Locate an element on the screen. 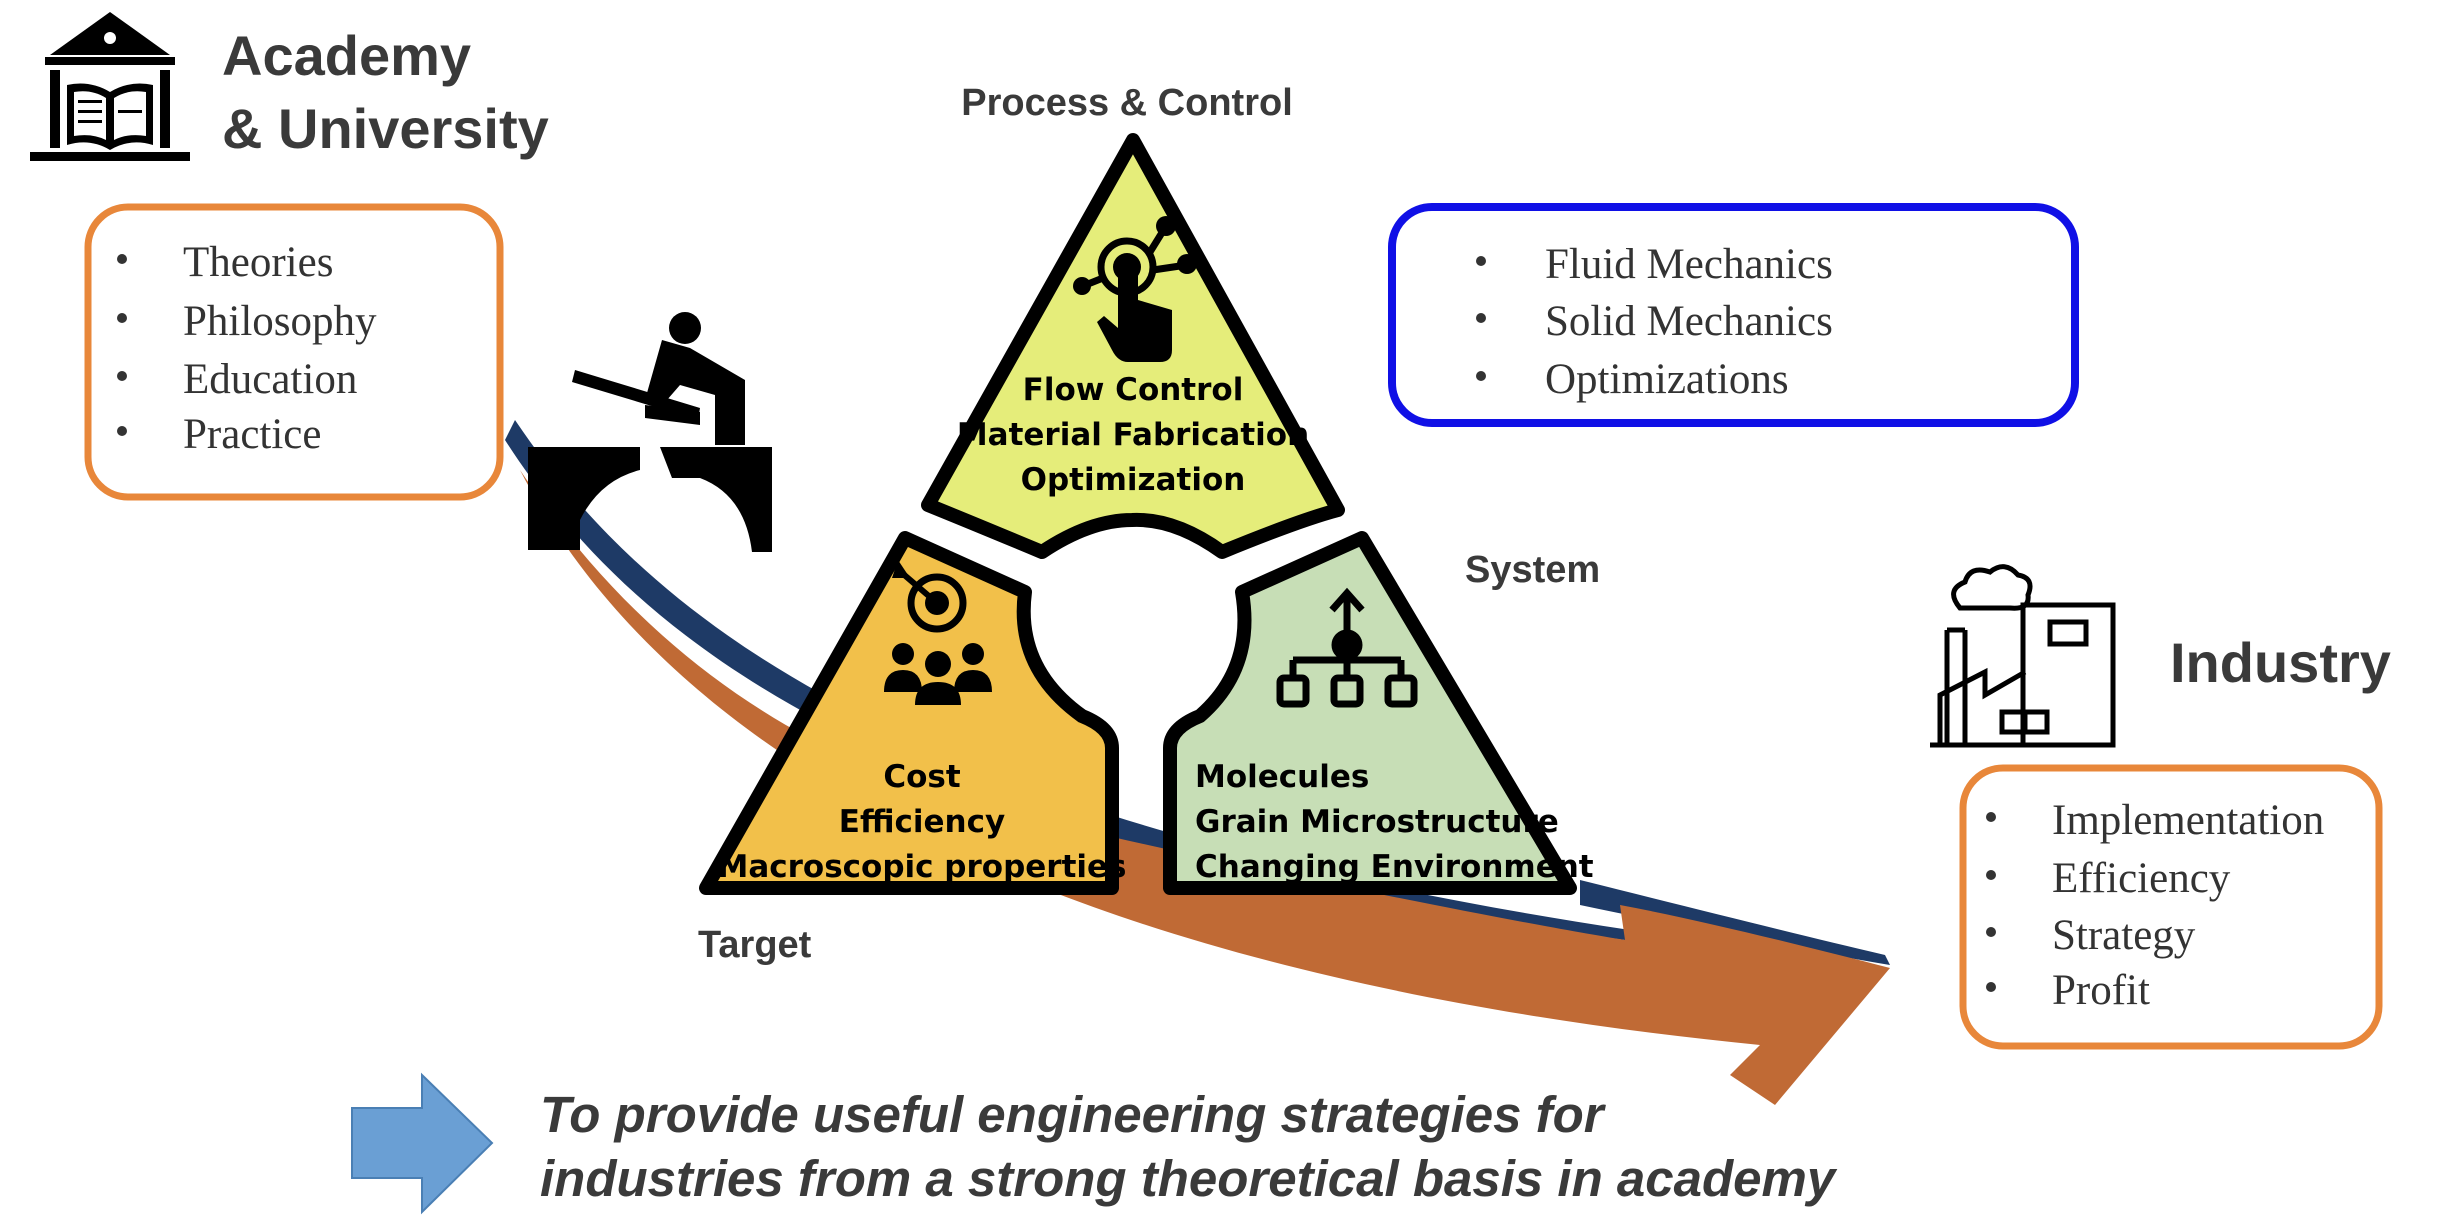 The width and height of the screenshot is (2448, 1220). triangle-target is located at coordinates (909, 713).